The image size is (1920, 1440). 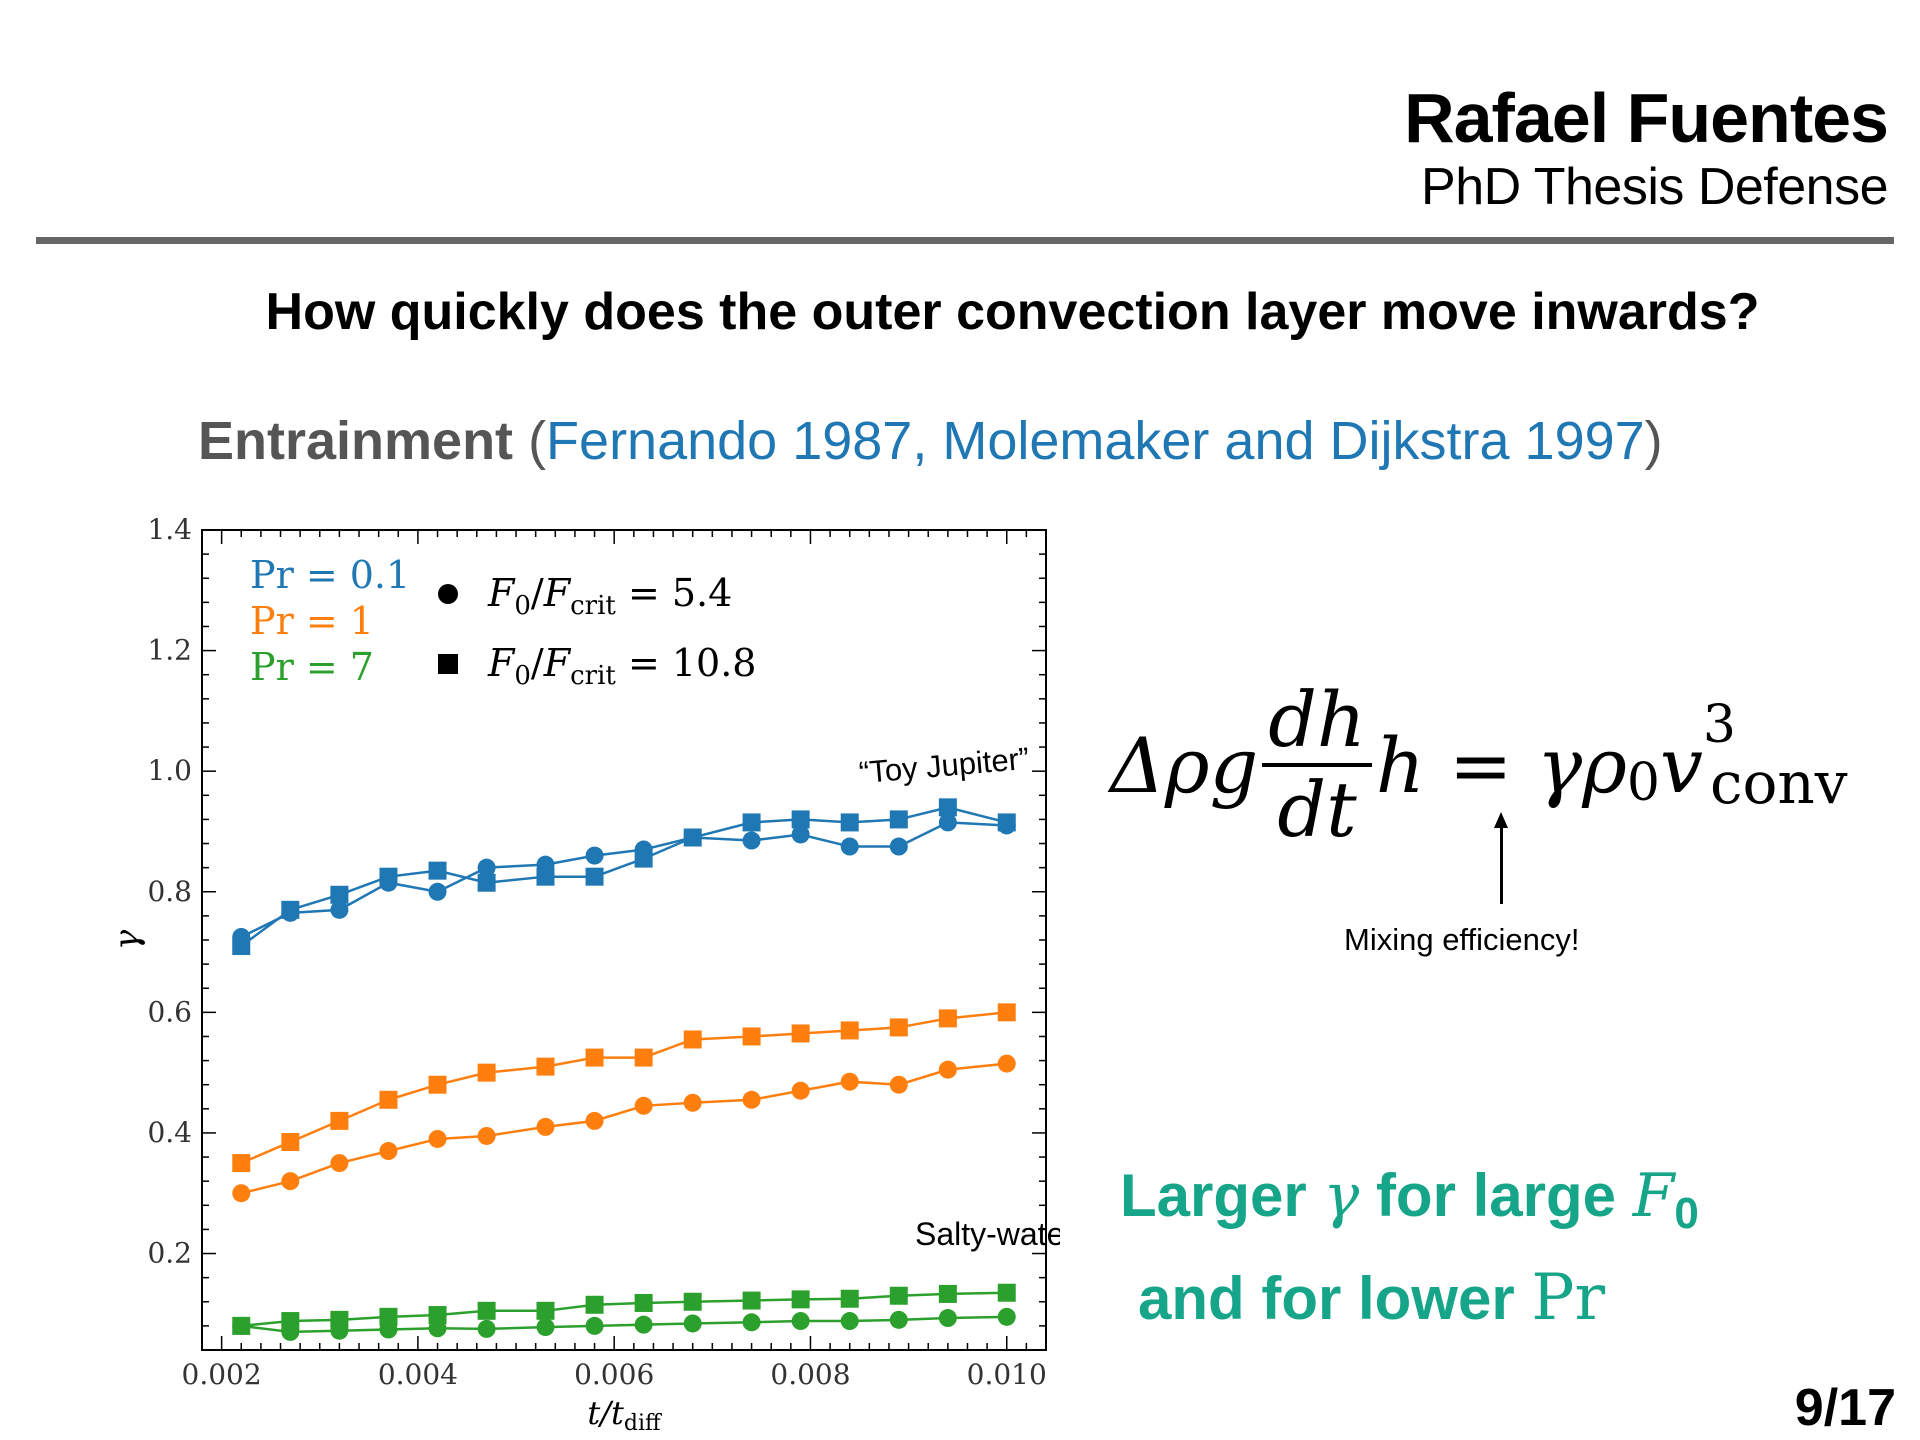 I want to click on x-axis-label: t/tdiff, so click(x=624, y=1414).